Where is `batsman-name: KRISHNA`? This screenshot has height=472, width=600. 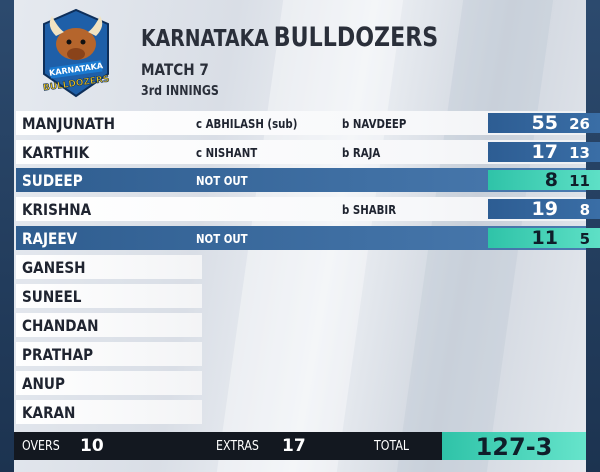 batsman-name: KRISHNA is located at coordinates (57, 209).